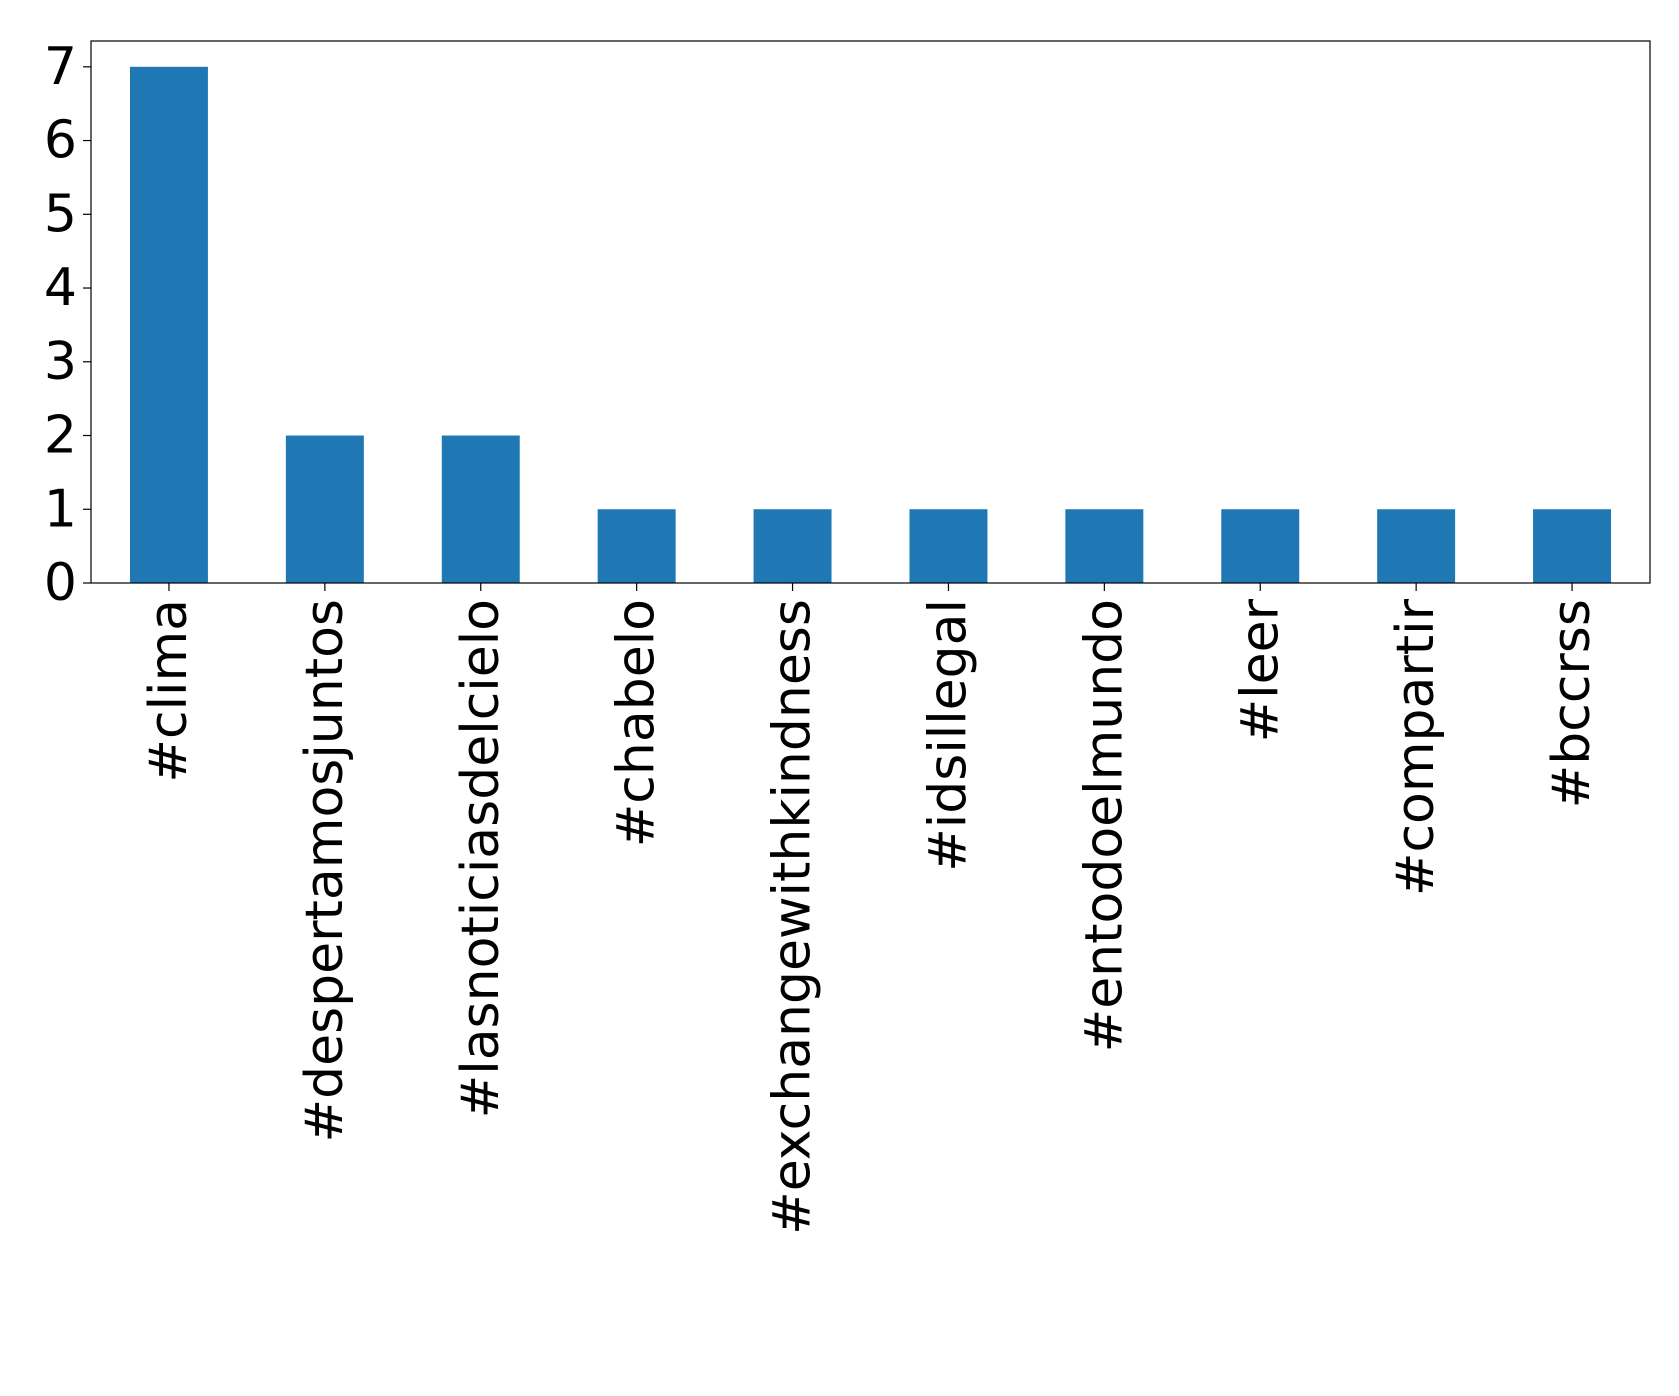  I want to click on bar-clima, so click(168, 325).